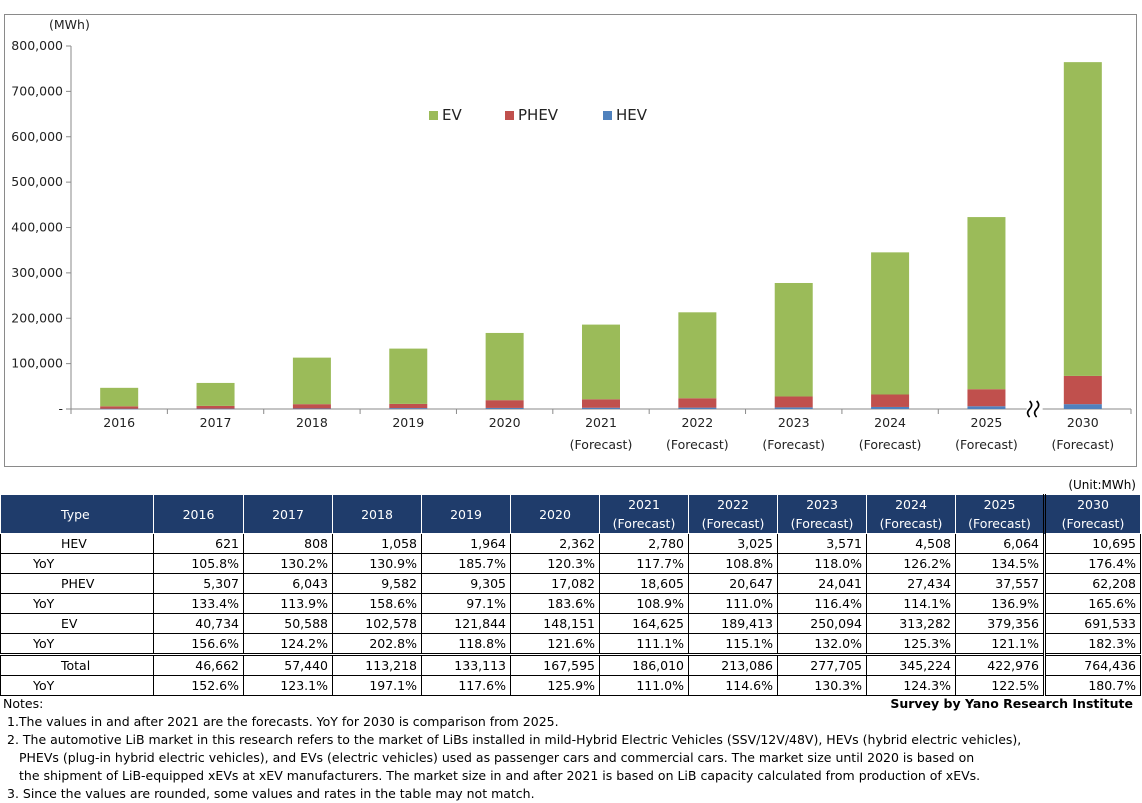 The width and height of the screenshot is (1142, 803). What do you see at coordinates (987, 422) in the screenshot?
I see `x-tick-label: 2025` at bounding box center [987, 422].